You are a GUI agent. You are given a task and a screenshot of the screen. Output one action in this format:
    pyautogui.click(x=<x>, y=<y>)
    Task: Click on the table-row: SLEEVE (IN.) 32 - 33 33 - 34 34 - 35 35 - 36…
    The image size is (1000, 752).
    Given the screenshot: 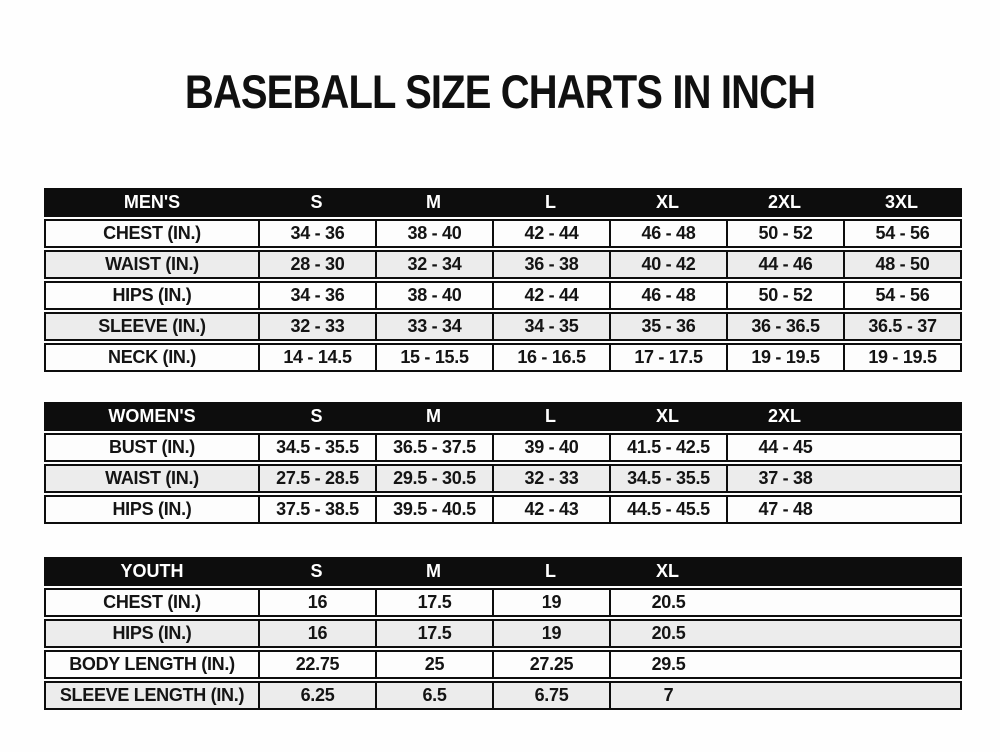 What is the action you would take?
    pyautogui.click(x=503, y=326)
    